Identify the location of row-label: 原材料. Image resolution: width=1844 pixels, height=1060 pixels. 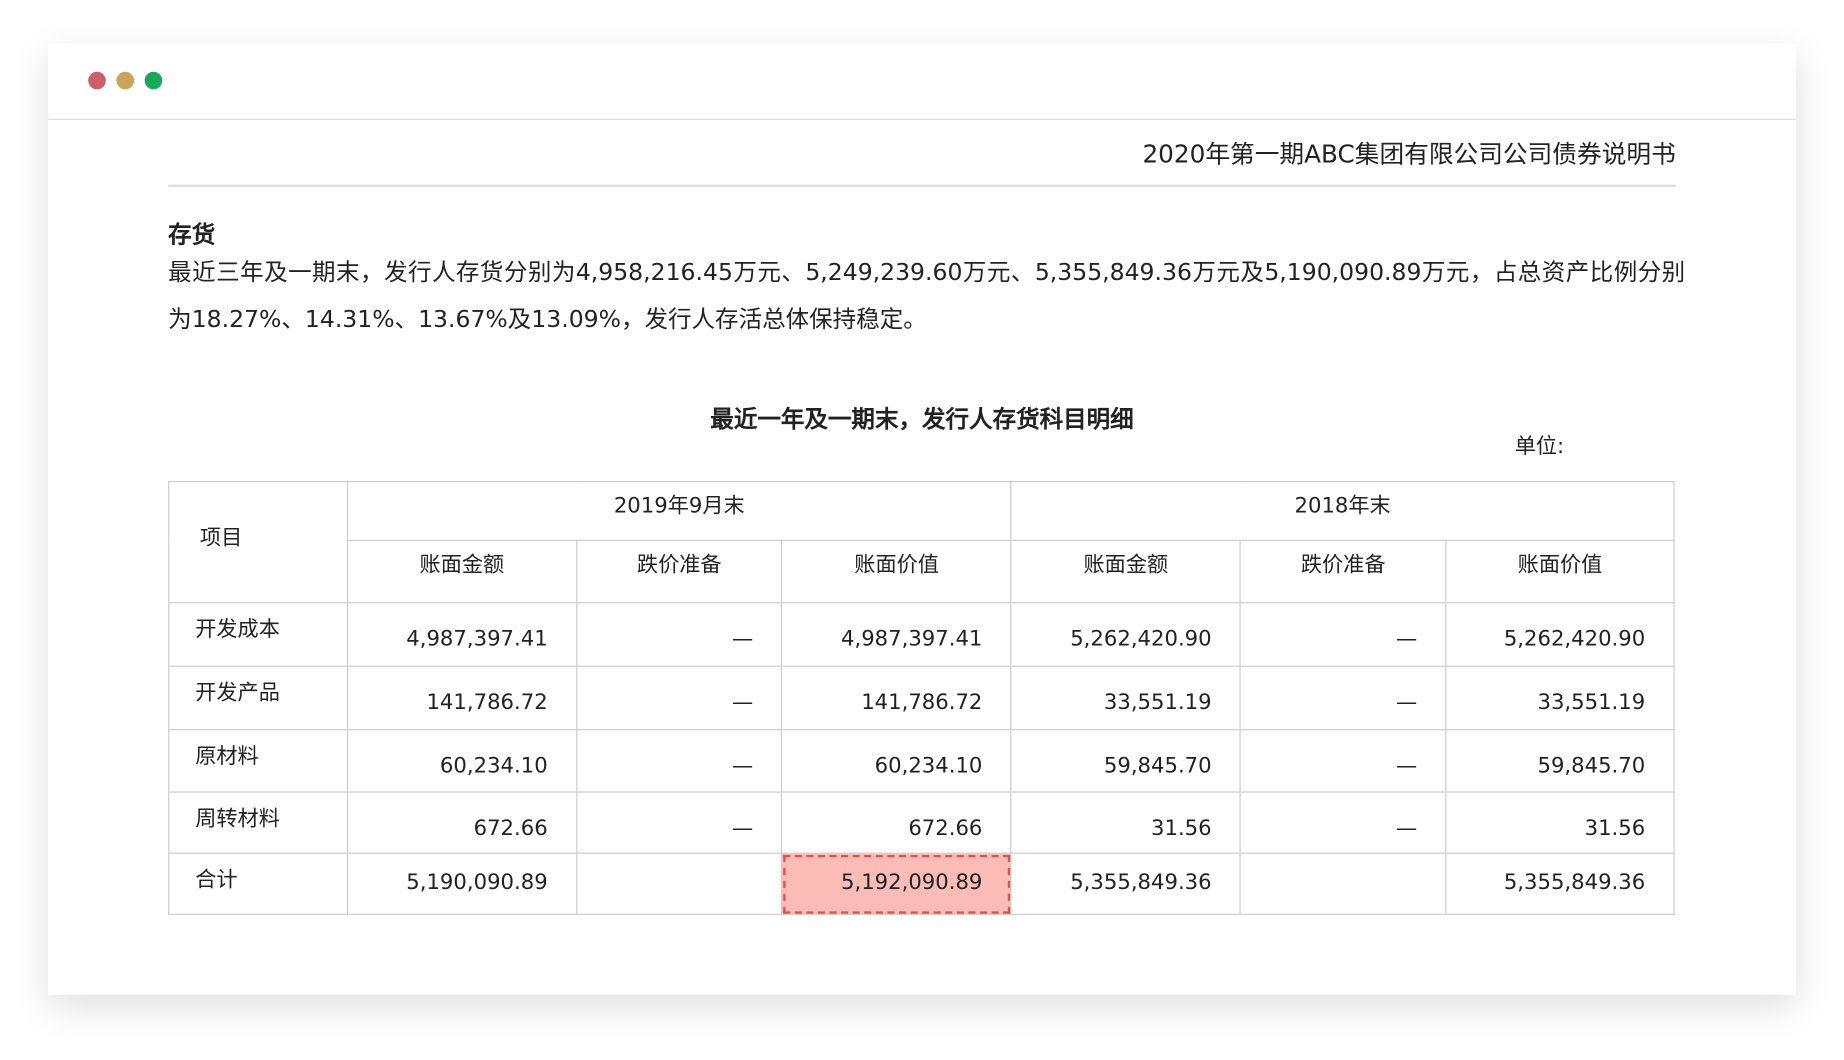
(258, 761).